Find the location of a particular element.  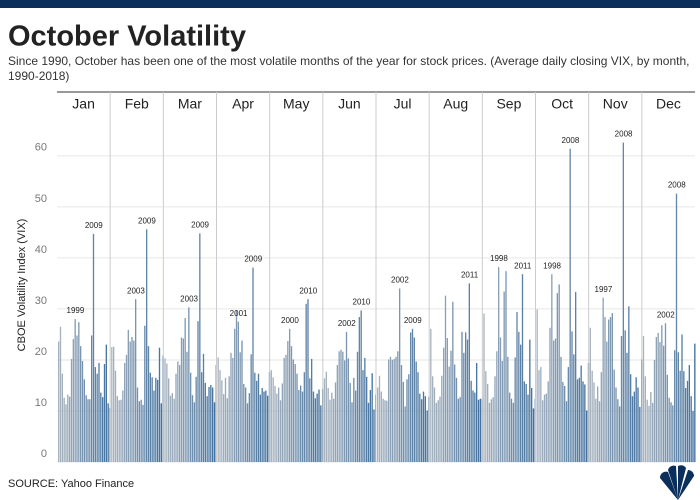

y-tick-label: 20 is located at coordinates (41, 352).